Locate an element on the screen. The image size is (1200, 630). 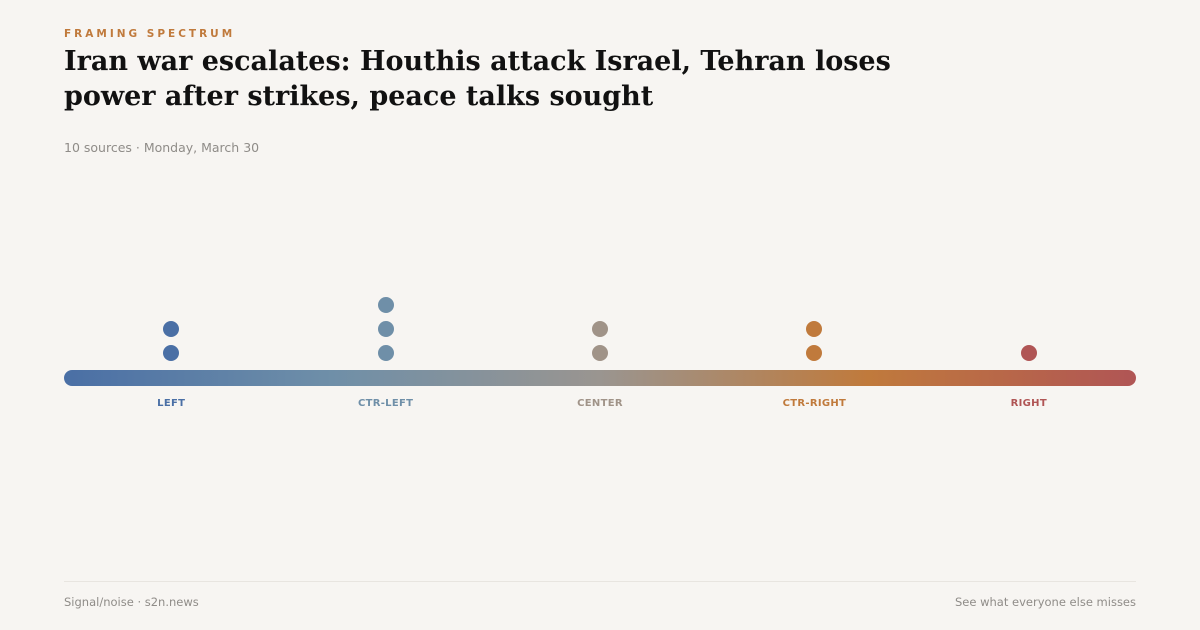
spectrum-label-ctr-right: CTR-RIGHT is located at coordinates (814, 403).